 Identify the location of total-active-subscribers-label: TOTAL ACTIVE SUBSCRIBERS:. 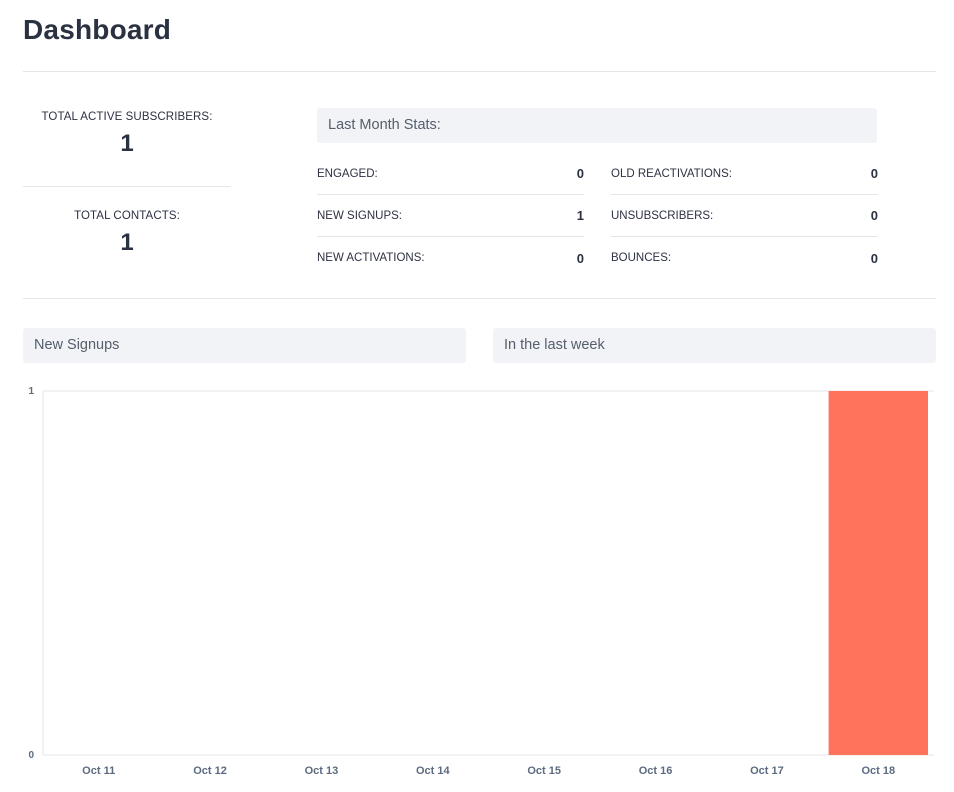
(127, 117).